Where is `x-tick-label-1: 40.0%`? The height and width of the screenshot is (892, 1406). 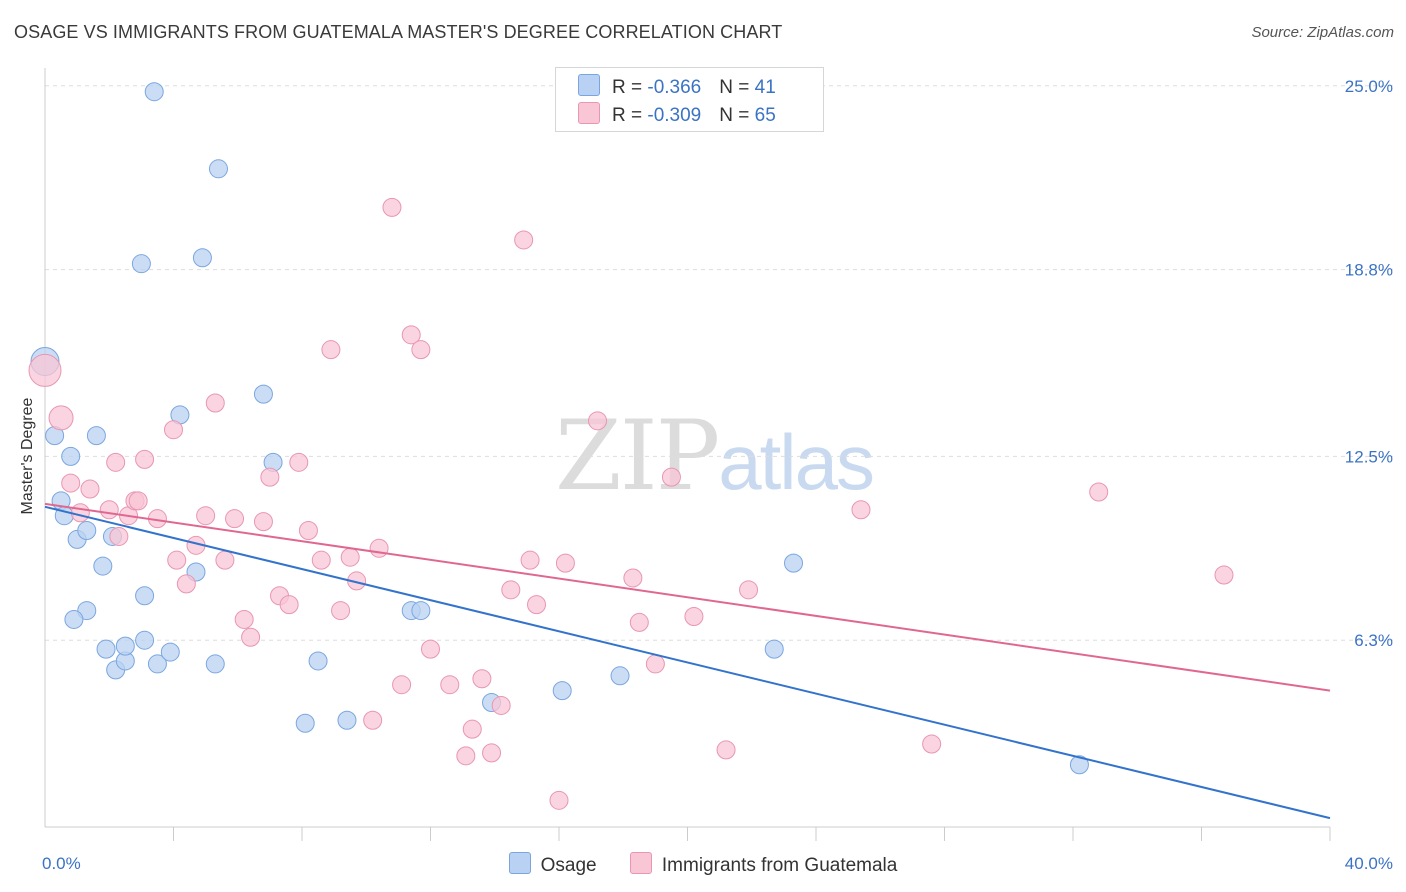 x-tick-label-1: 40.0% is located at coordinates (1369, 863).